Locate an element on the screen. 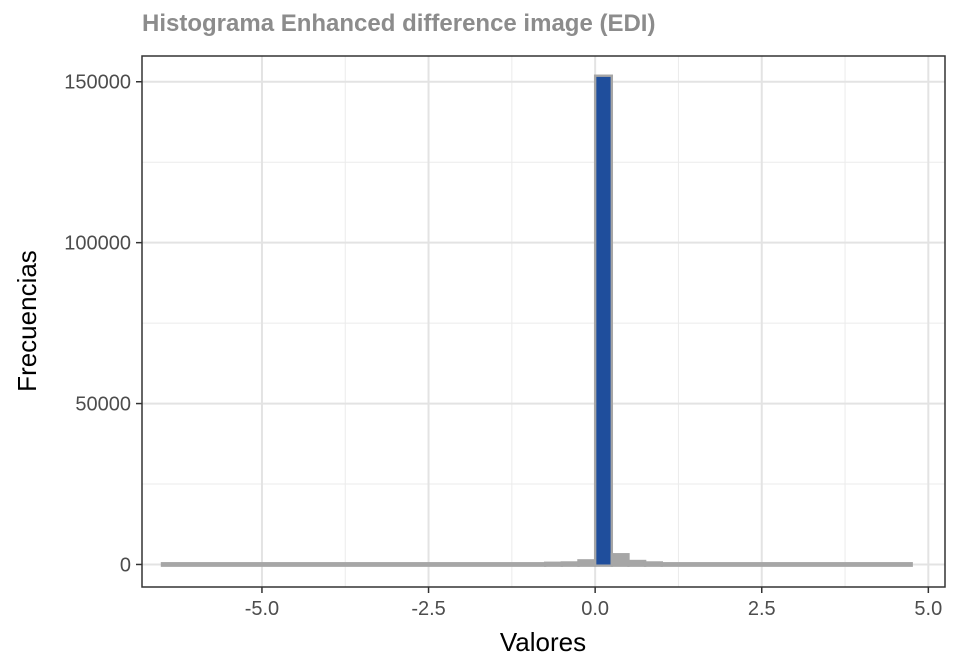  x-tick-label: -5.0 is located at coordinates (262, 609).